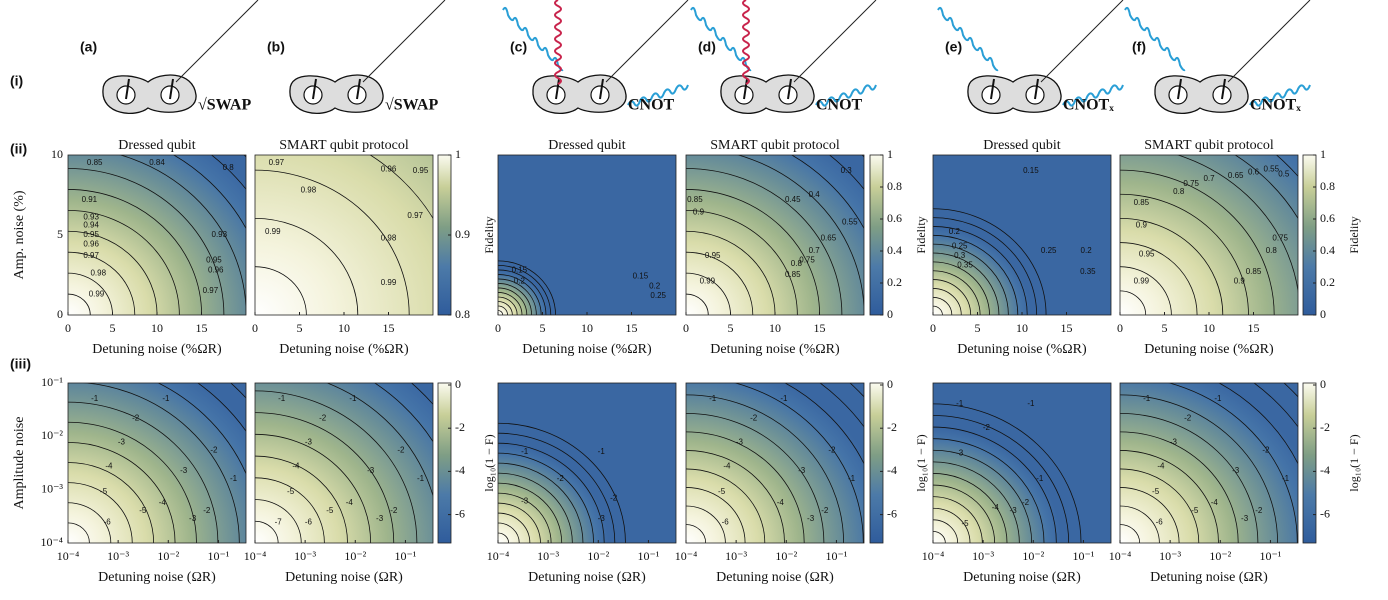 This screenshot has width=1388, height=600. I want to click on x-tick-label: 10⁻¹, so click(405, 556).